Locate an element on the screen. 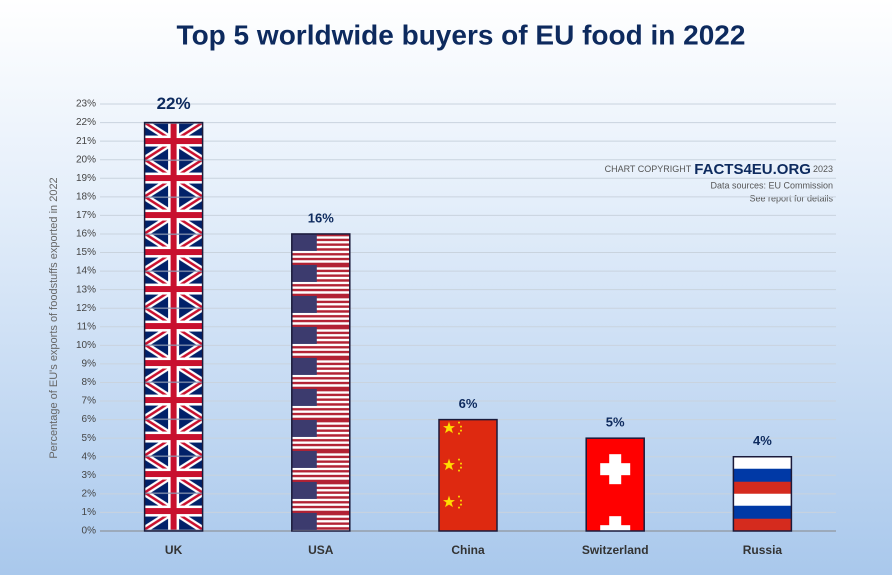 The image size is (892, 575). copyright-year: 2023 is located at coordinates (823, 169).